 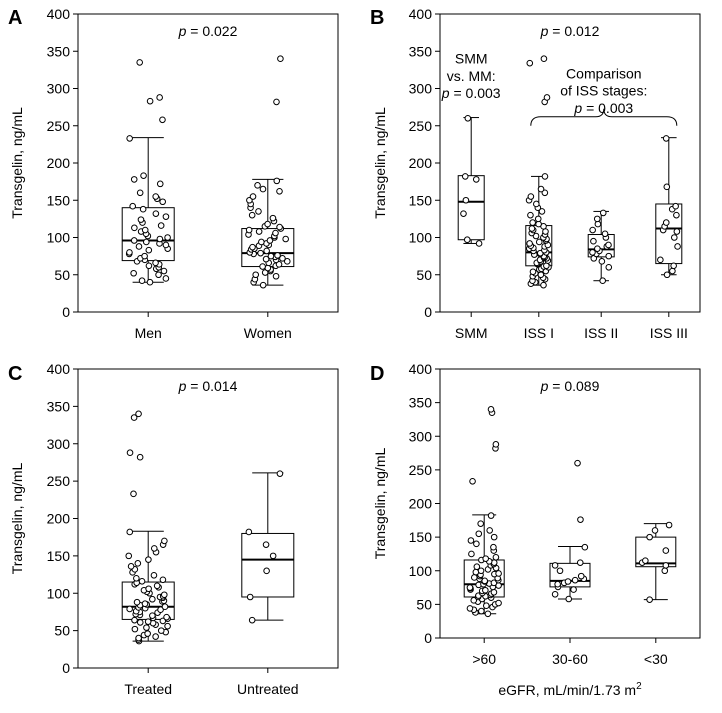 I want to click on x-tick-label: ISS I, so click(x=539, y=333).